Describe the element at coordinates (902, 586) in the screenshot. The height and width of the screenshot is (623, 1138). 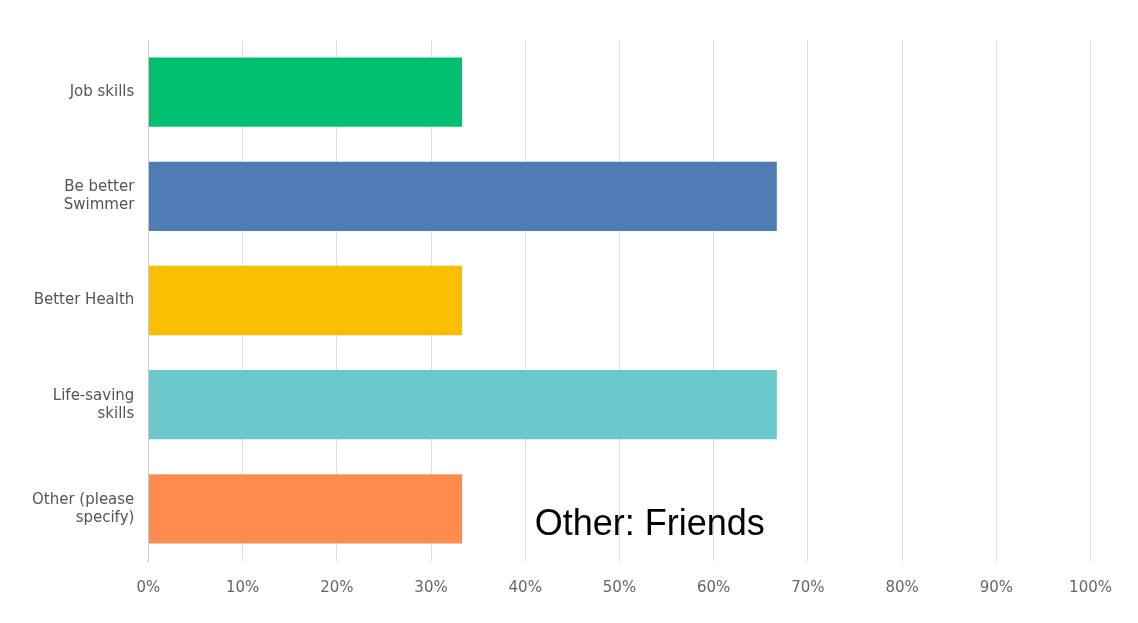
I see `x-tick-label: 80%` at that location.